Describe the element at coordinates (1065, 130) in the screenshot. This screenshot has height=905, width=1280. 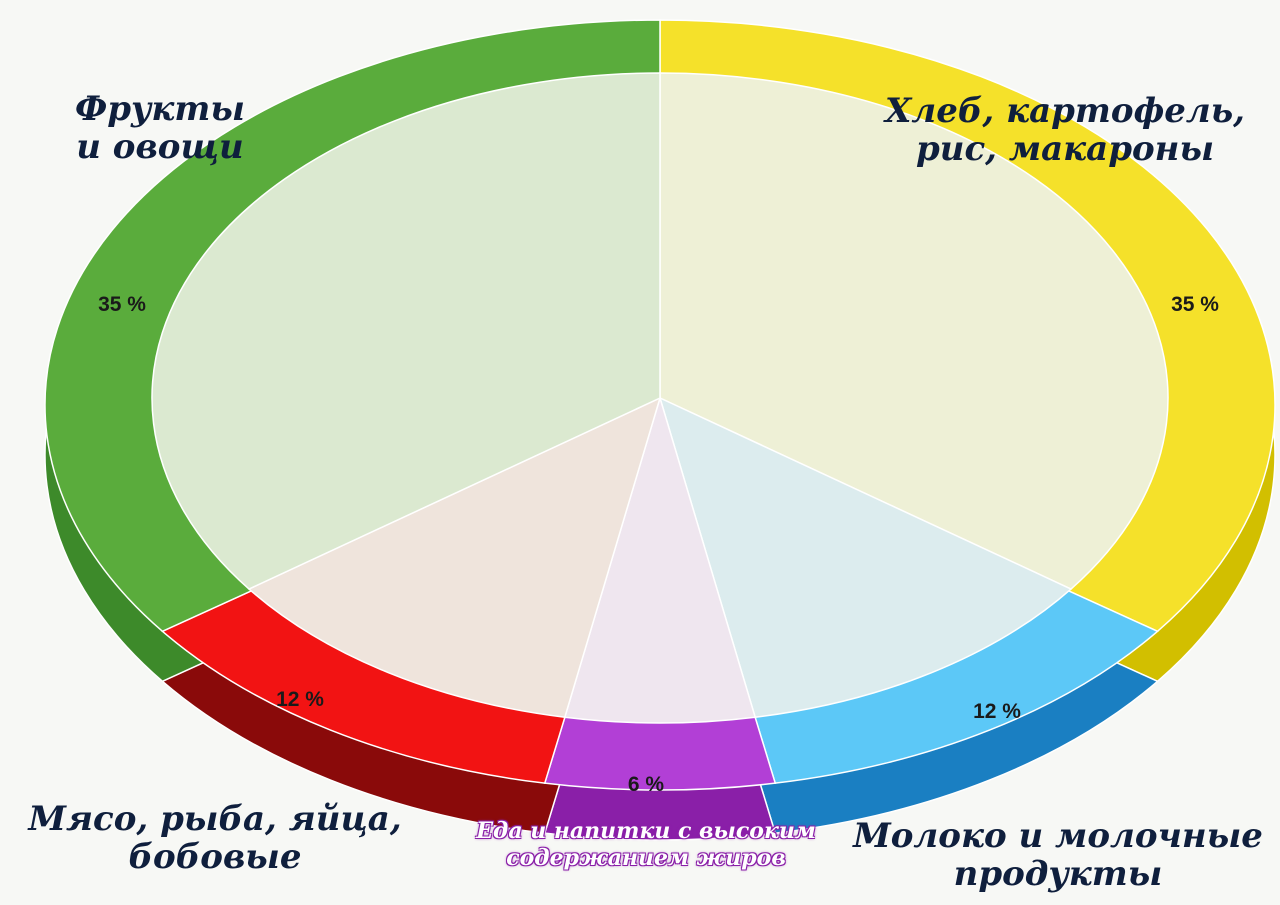
I see `category-label-bread: Хлеб, картофель, рис, макароны` at that location.